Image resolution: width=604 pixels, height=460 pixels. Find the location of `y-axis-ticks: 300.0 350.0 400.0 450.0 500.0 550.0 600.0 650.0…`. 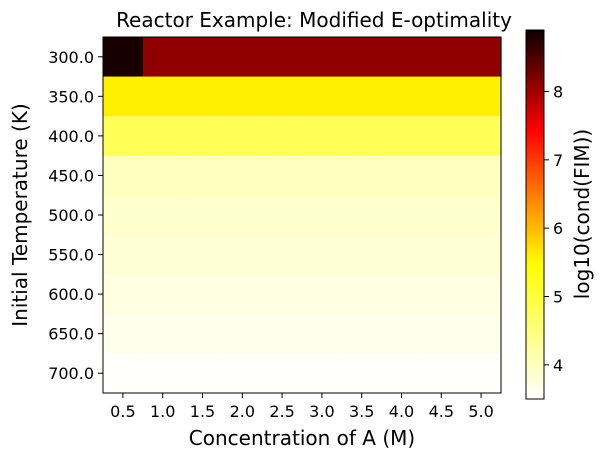

y-axis-ticks: 300.0 350.0 400.0 450.0 500.0 550.0 600.0 650.0… is located at coordinates (75, 215).